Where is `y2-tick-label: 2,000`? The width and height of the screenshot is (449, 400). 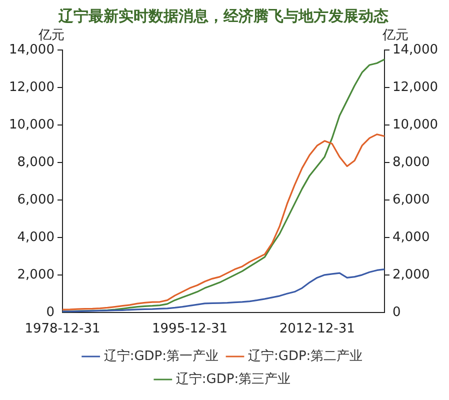
y2-tick-label: 2,000 is located at coordinates (411, 274).